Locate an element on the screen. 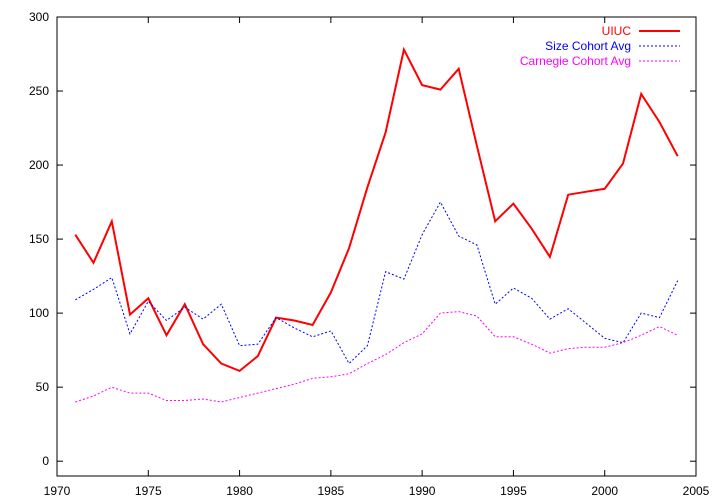 The width and height of the screenshot is (720, 504). x-tick-label: 1970 is located at coordinates (57, 491).